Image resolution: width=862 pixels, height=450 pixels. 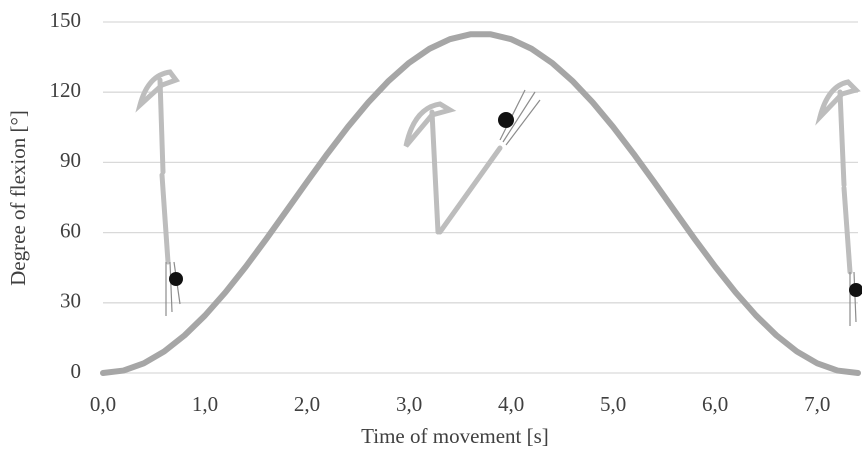 I want to click on x-tick-label: 4,0, so click(x=511, y=404).